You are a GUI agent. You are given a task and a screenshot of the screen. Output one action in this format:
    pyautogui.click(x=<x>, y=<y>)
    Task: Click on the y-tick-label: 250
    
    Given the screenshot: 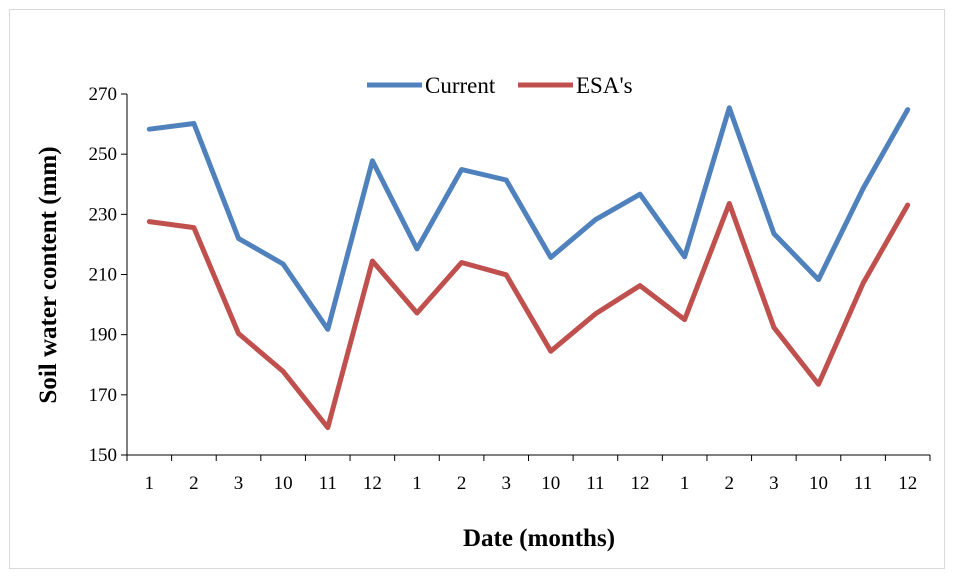 What is the action you would take?
    pyautogui.click(x=103, y=154)
    